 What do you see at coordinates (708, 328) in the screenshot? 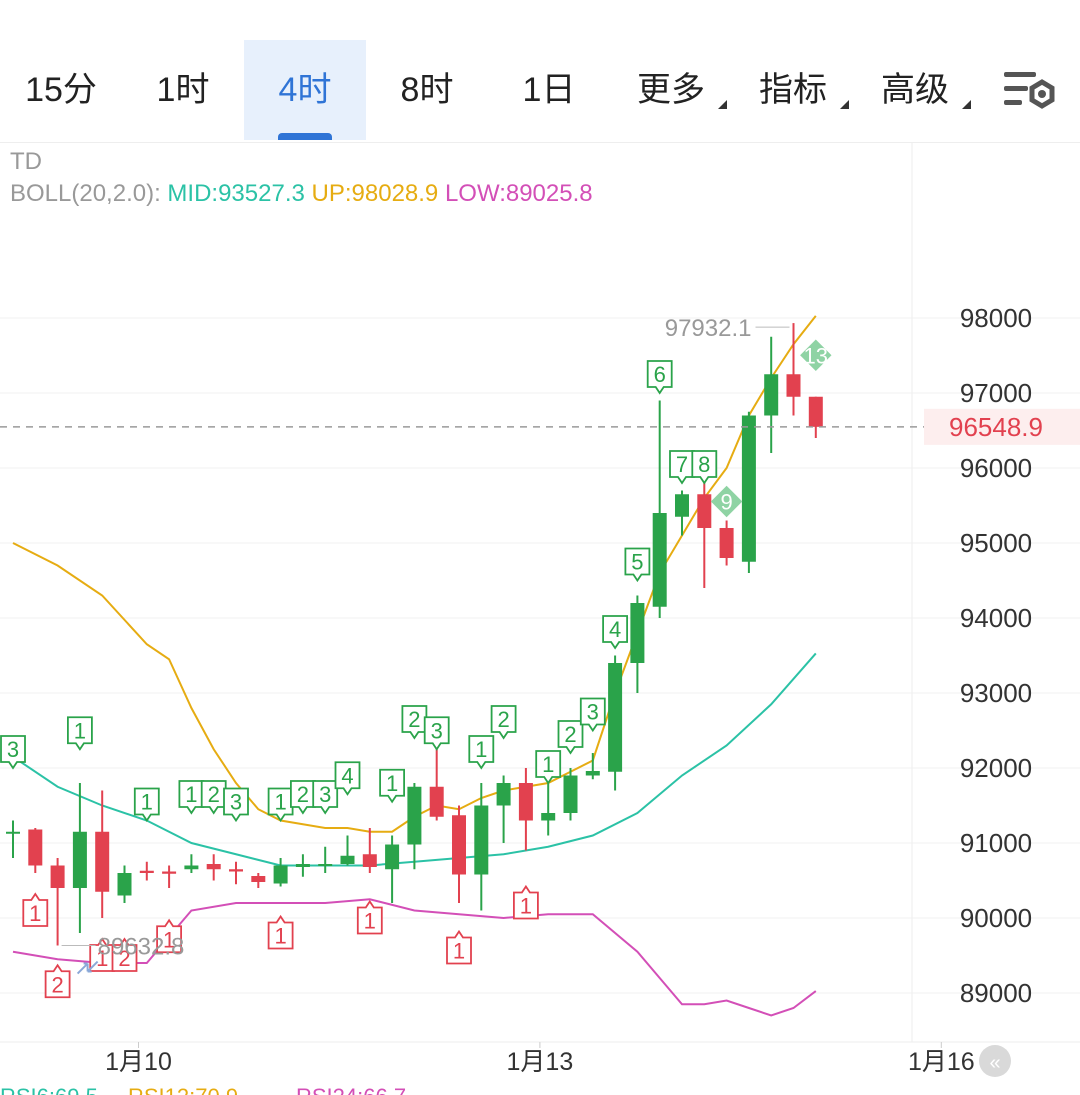
I see `max-price-label: 97932.1` at bounding box center [708, 328].